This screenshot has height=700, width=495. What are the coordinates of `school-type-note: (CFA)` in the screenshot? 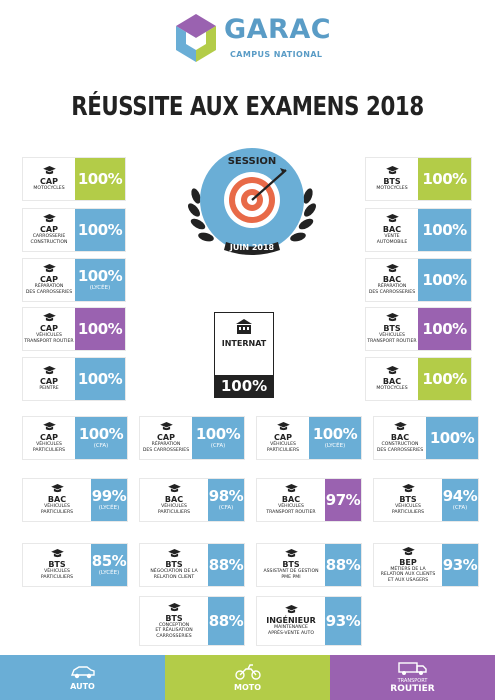 It's located at (460, 508).